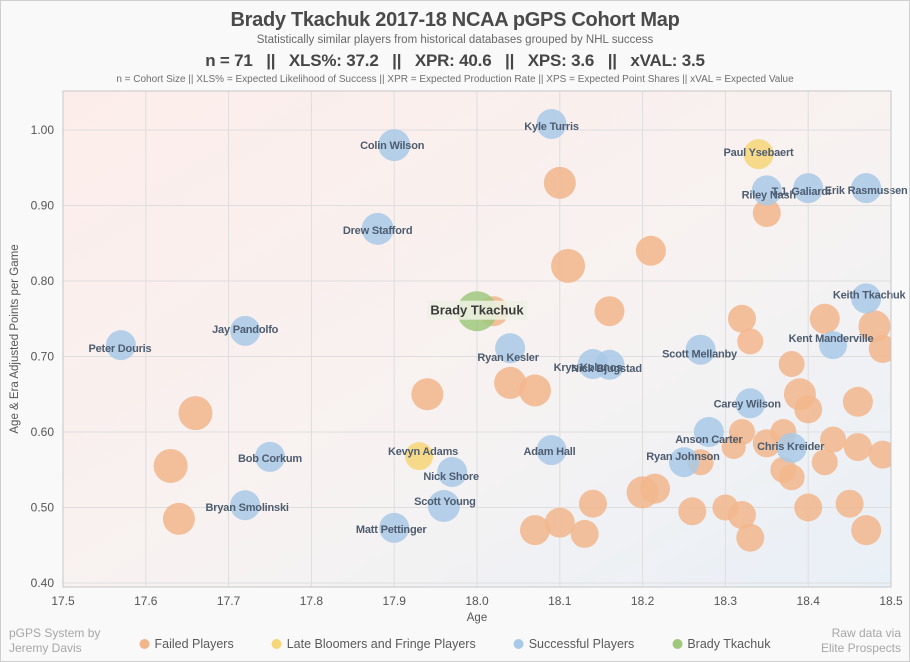  Describe the element at coordinates (700, 355) in the screenshot. I see `player-label: Scott Mellanby` at that location.